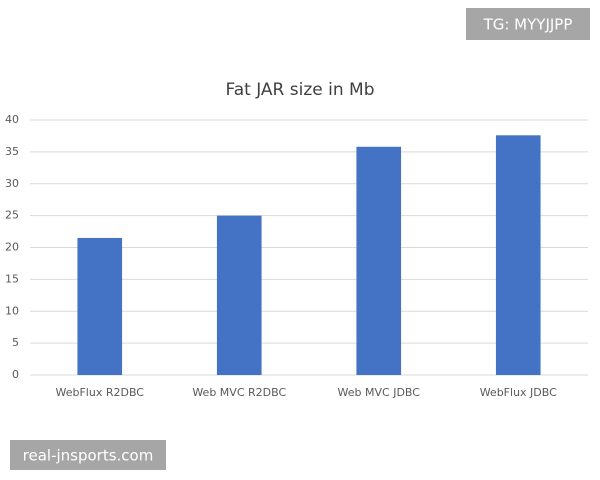 Image resolution: width=600 pixels, height=480 pixels. Describe the element at coordinates (379, 392) in the screenshot. I see `x-tick-label: Web MVC JDBC` at that location.